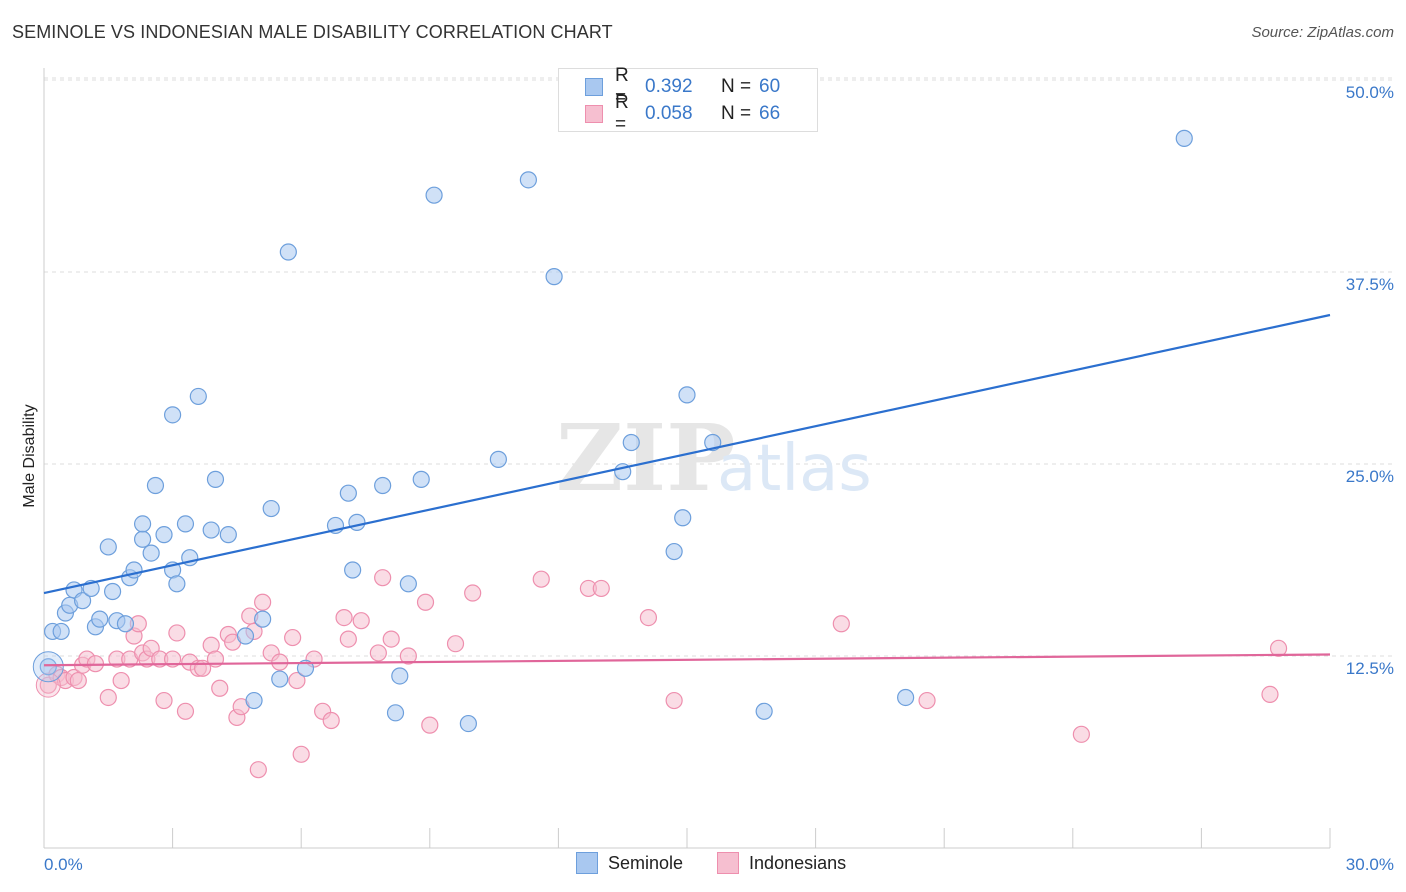  What do you see at coordinates (645, 458) in the screenshot?
I see `watermark-zip: ZIP` at bounding box center [645, 458].